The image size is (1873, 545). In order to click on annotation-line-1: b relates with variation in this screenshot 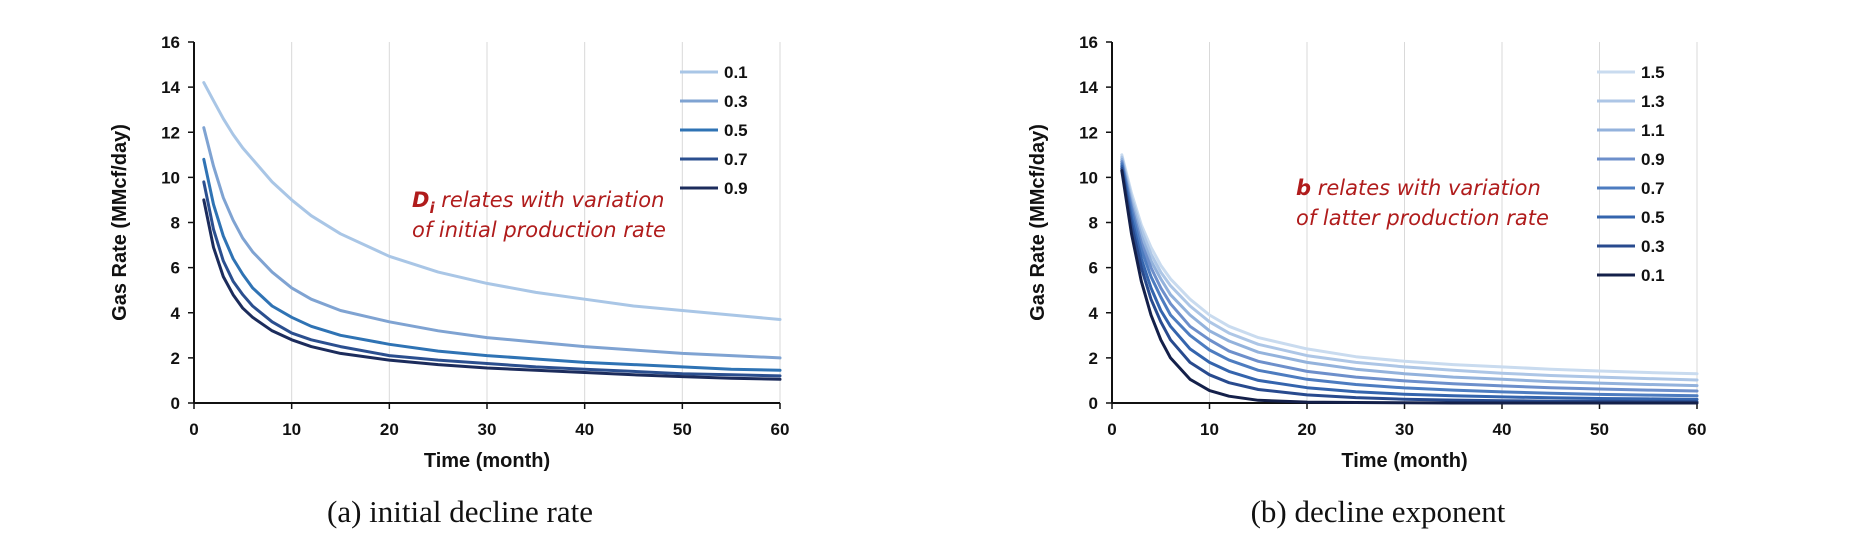, I will do `click(1418, 188)`.